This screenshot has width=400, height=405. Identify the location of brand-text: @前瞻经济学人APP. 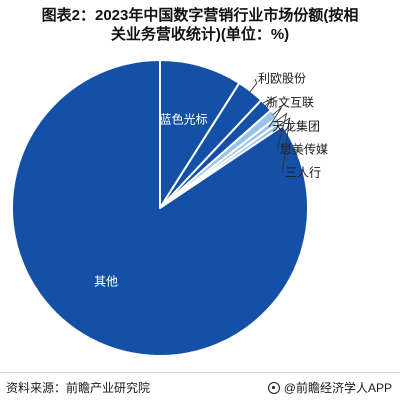
(337, 388).